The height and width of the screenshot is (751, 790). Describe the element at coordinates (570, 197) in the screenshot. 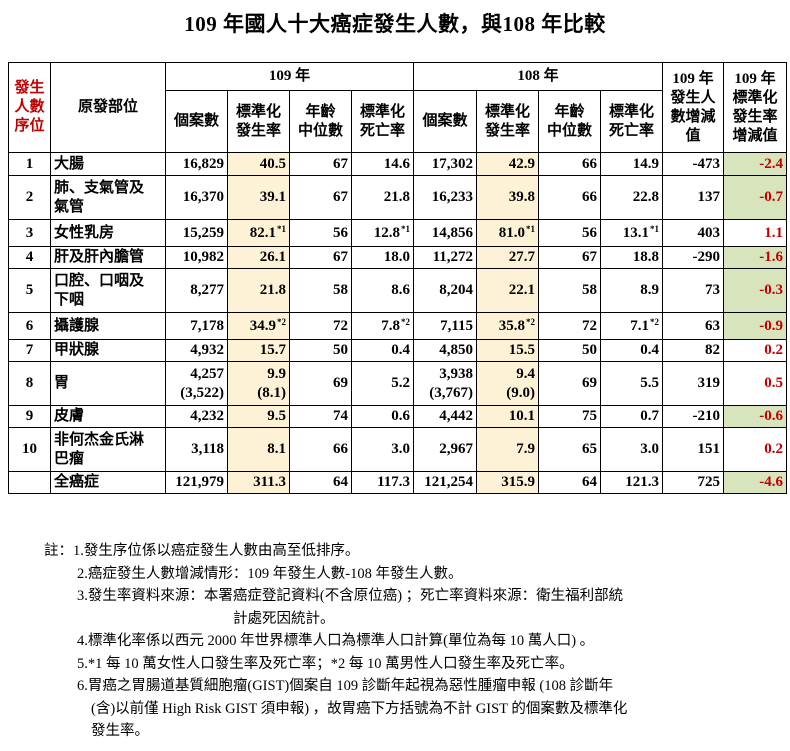

I see `cell-median-age-108: 66` at that location.